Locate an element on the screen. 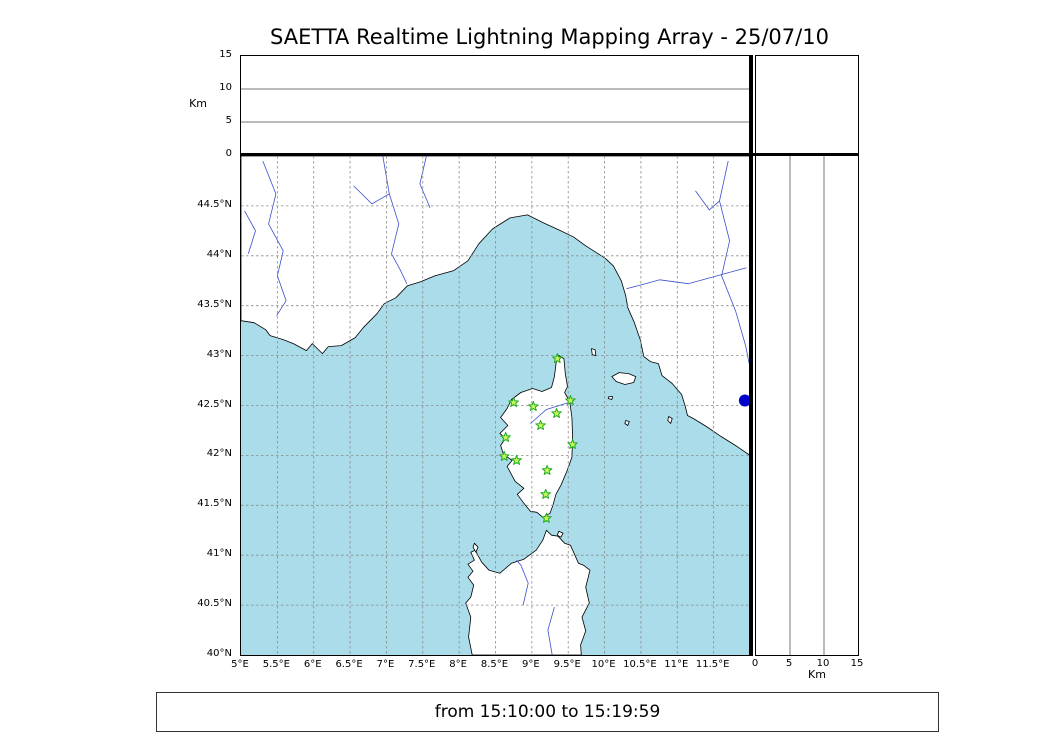 The height and width of the screenshot is (750, 1050). alt-lat-plot-area is located at coordinates (807, 405).